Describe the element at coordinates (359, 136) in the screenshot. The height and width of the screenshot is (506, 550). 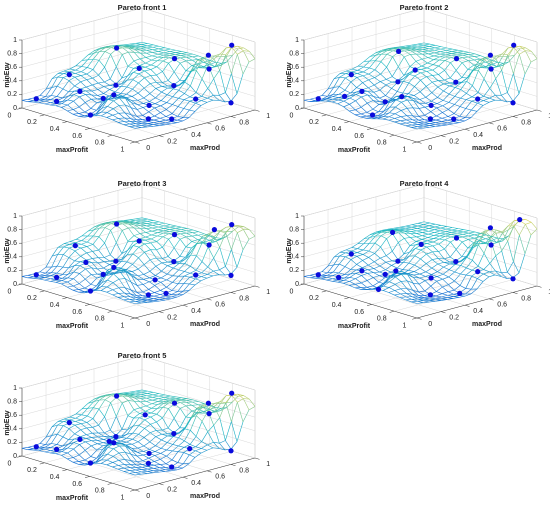
I see `x-tick-label: 0.6` at that location.